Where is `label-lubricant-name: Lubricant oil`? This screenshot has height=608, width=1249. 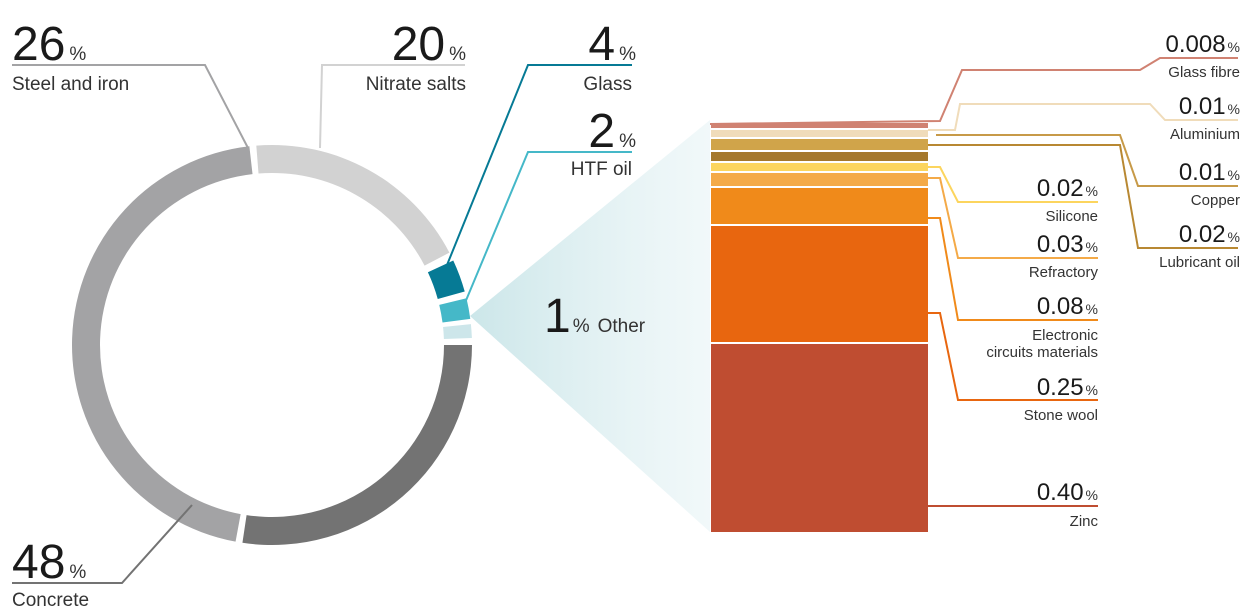
label-lubricant-name: Lubricant oil is located at coordinates (1199, 262).